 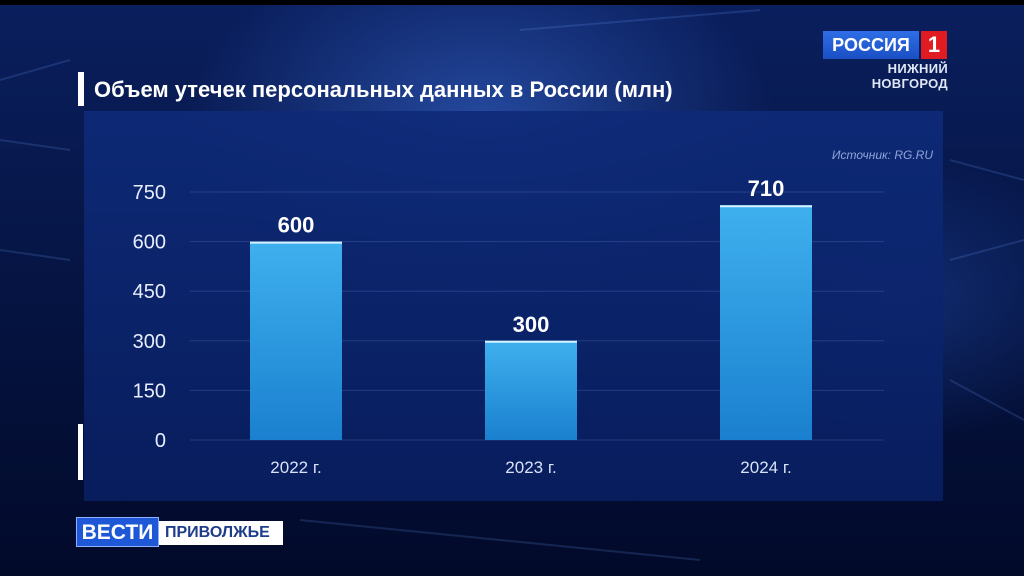 I want to click on region-line-1: НИЖНИЙ, so click(x=917, y=68).